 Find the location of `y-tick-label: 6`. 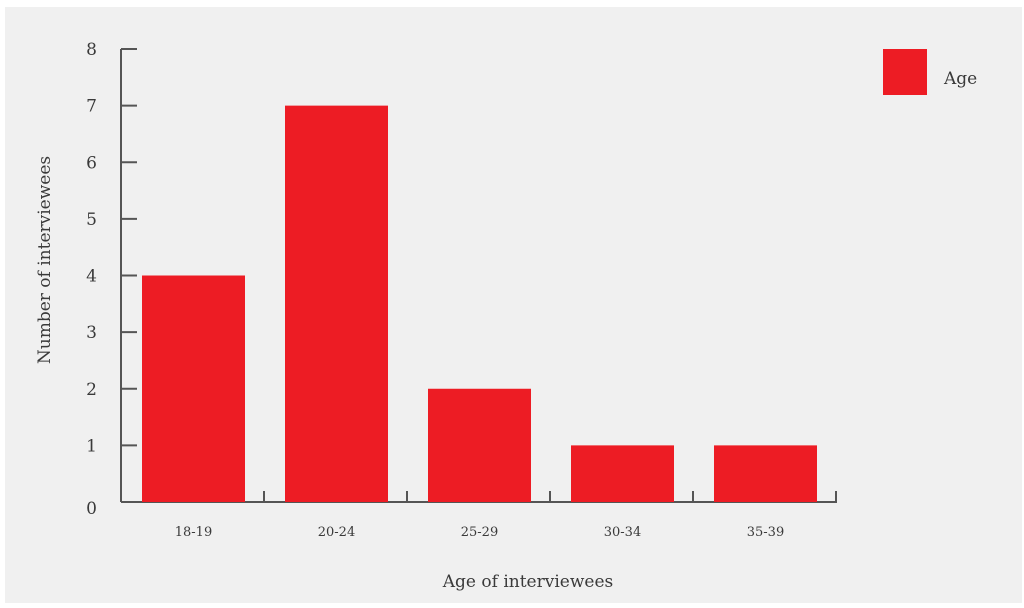

y-tick-label: 6 is located at coordinates (91, 163).